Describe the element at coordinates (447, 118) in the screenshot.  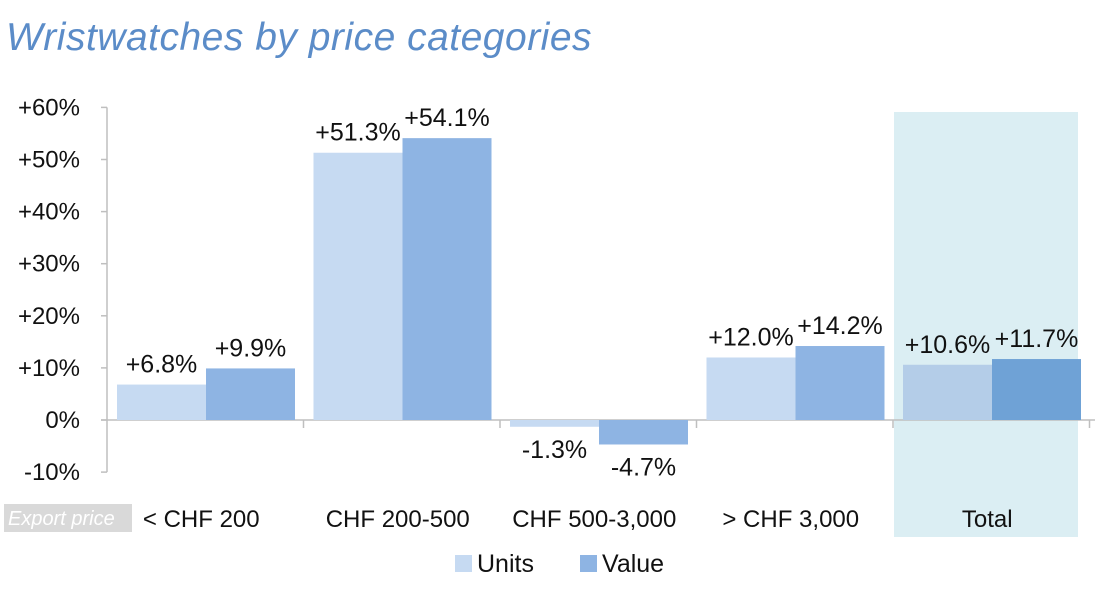
I see `data-label: +54.1%` at that location.